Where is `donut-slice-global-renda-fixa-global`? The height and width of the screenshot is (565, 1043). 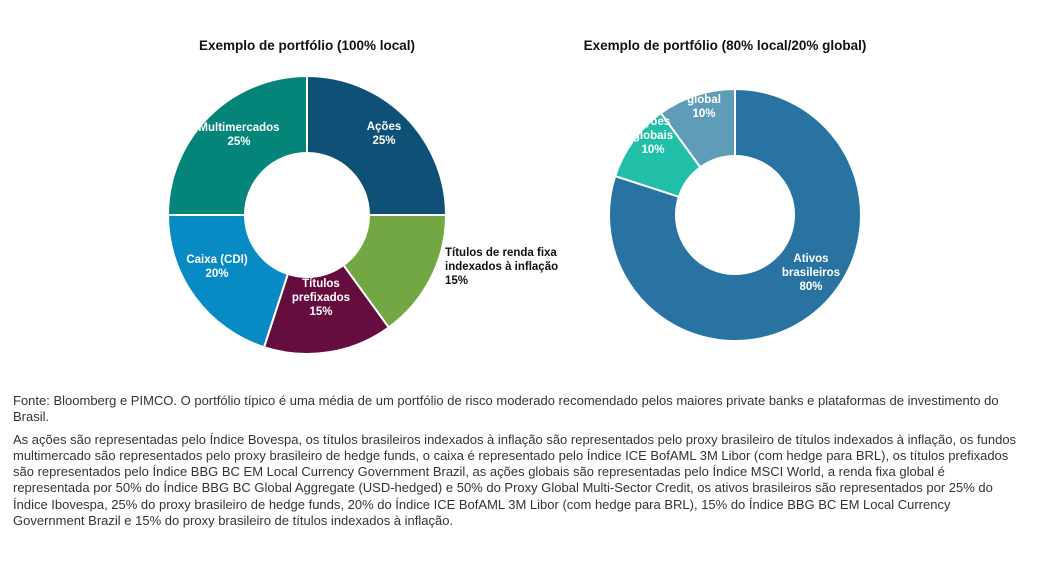
donut-slice-global-renda-fixa-global is located at coordinates (697, 128).